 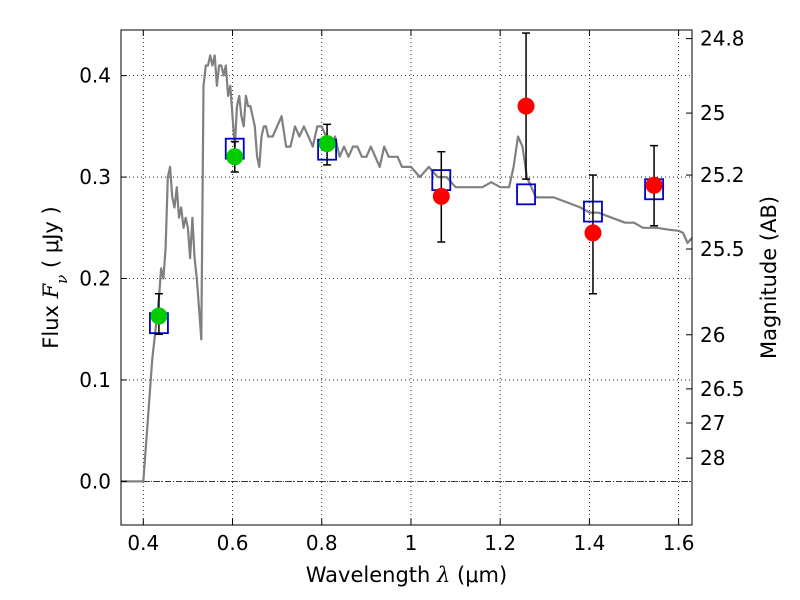 I want to click on y-tick-label: 0.4, so click(x=95, y=76).